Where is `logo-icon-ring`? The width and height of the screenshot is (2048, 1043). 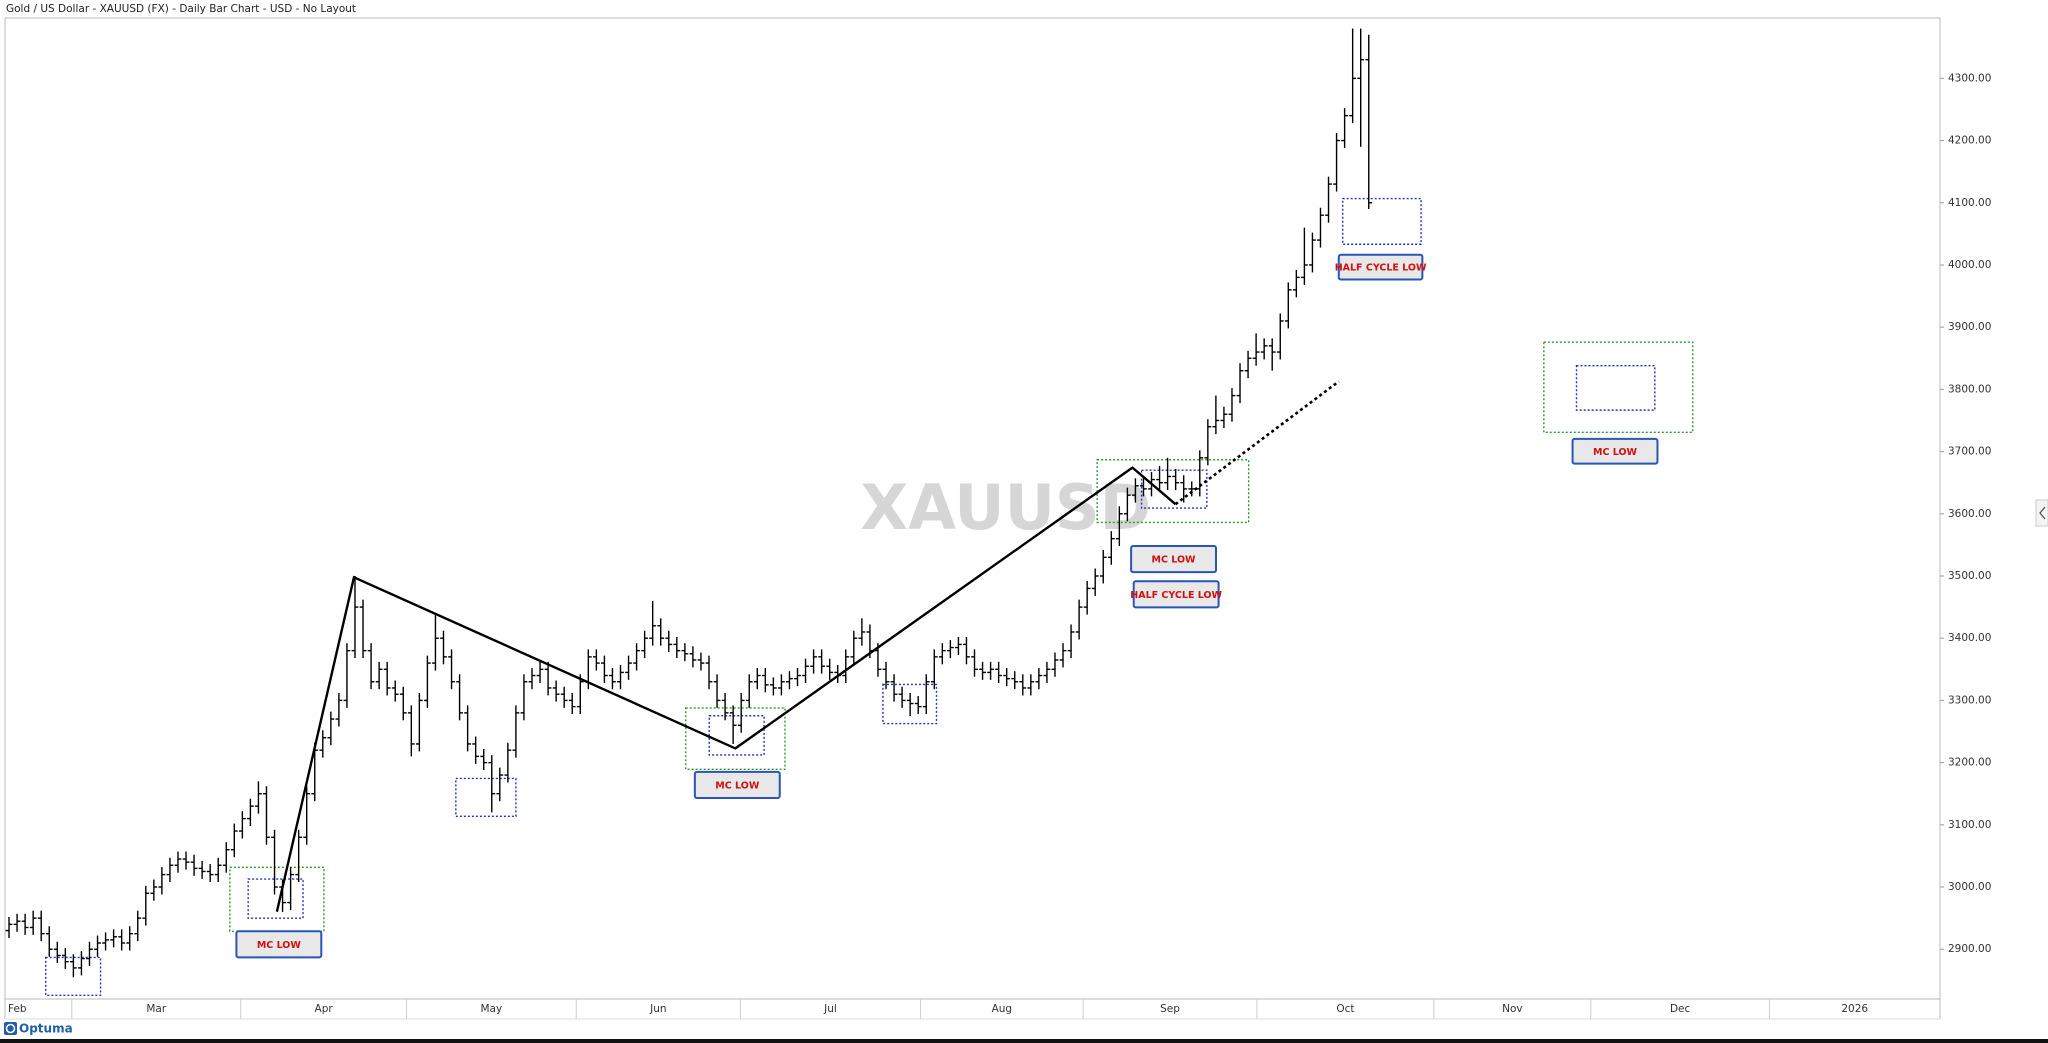 logo-icon-ring is located at coordinates (10, 1028).